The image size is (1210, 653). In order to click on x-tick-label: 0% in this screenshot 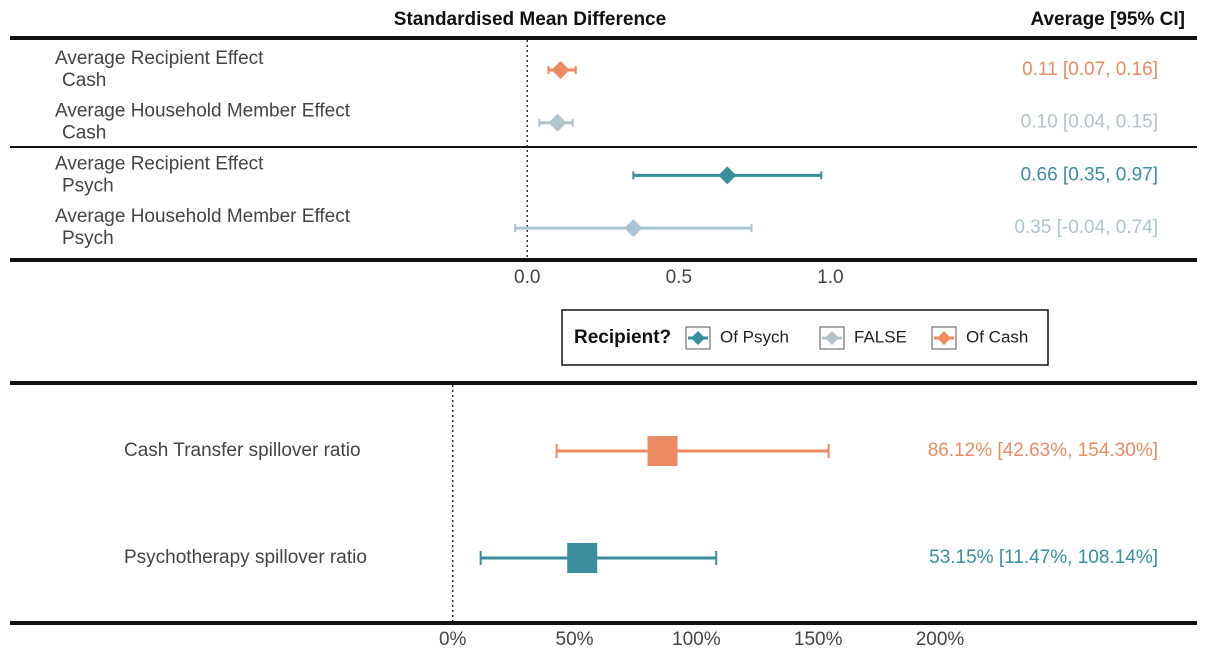, I will do `click(453, 639)`.